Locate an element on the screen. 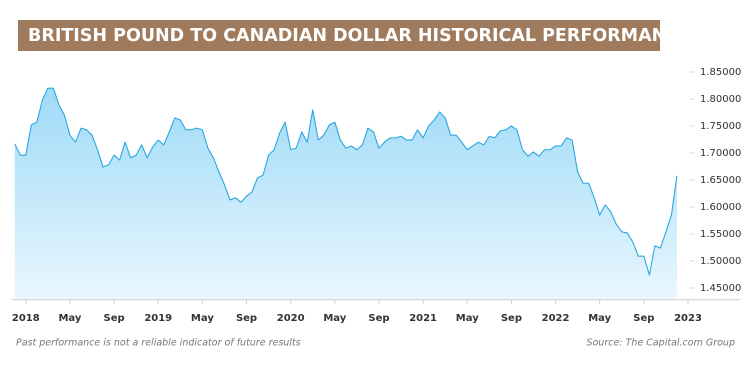 The image size is (750, 365). y-tick-label: 1.45000 is located at coordinates (720, 288).